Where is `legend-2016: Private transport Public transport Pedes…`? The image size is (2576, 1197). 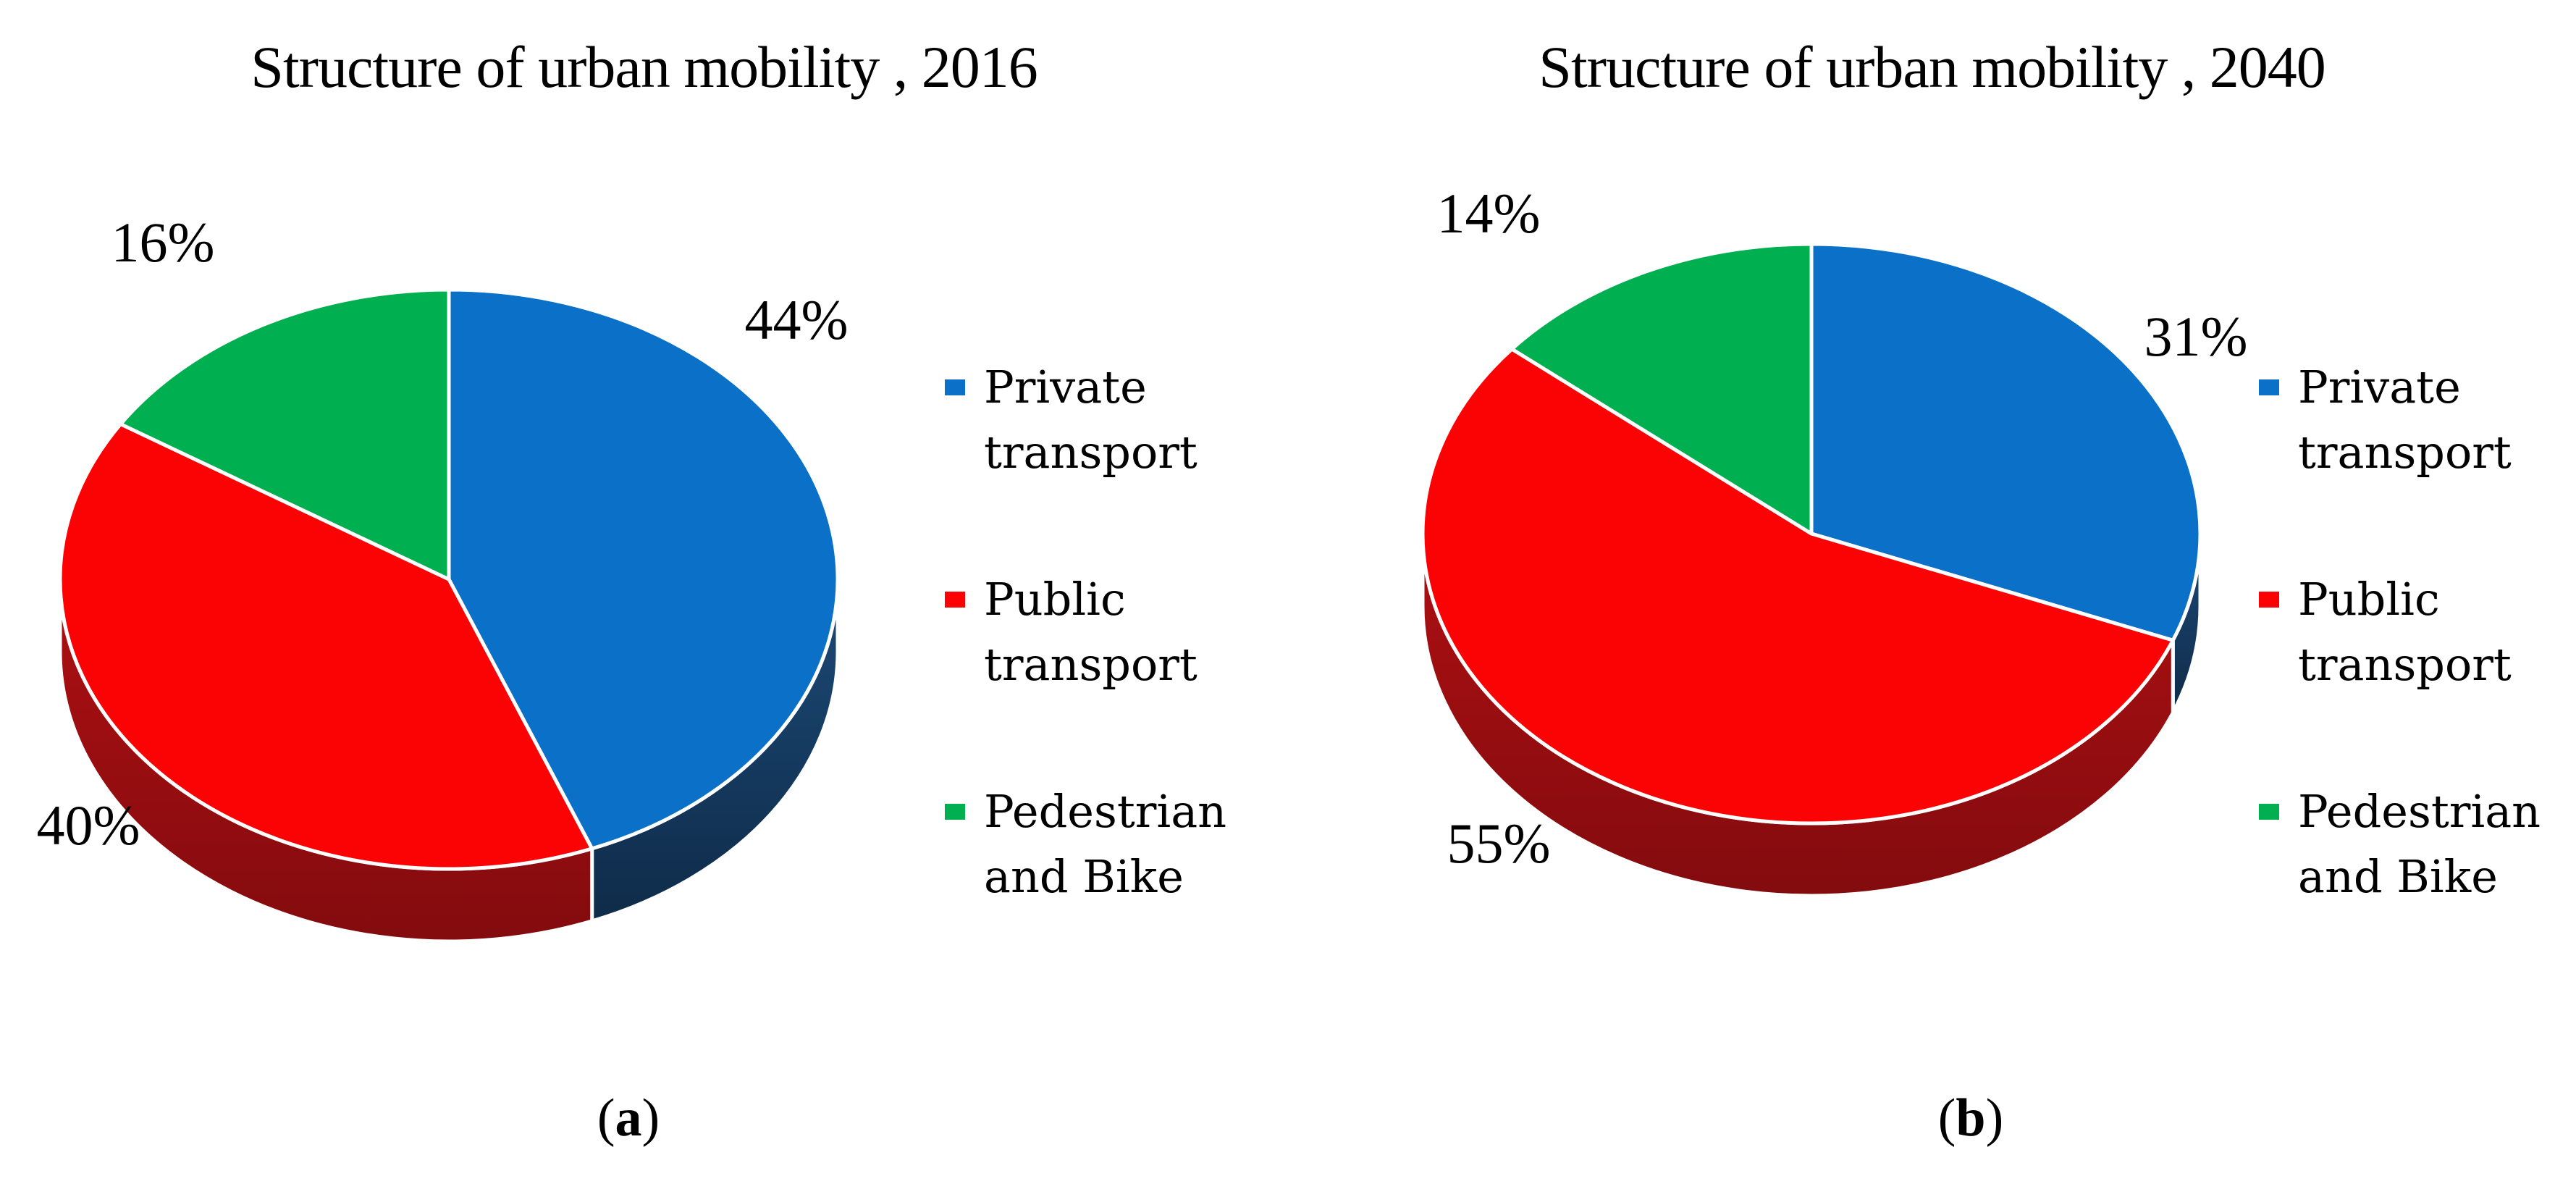 legend-2016: Private transport Public transport Pedes… is located at coordinates (1085, 673).